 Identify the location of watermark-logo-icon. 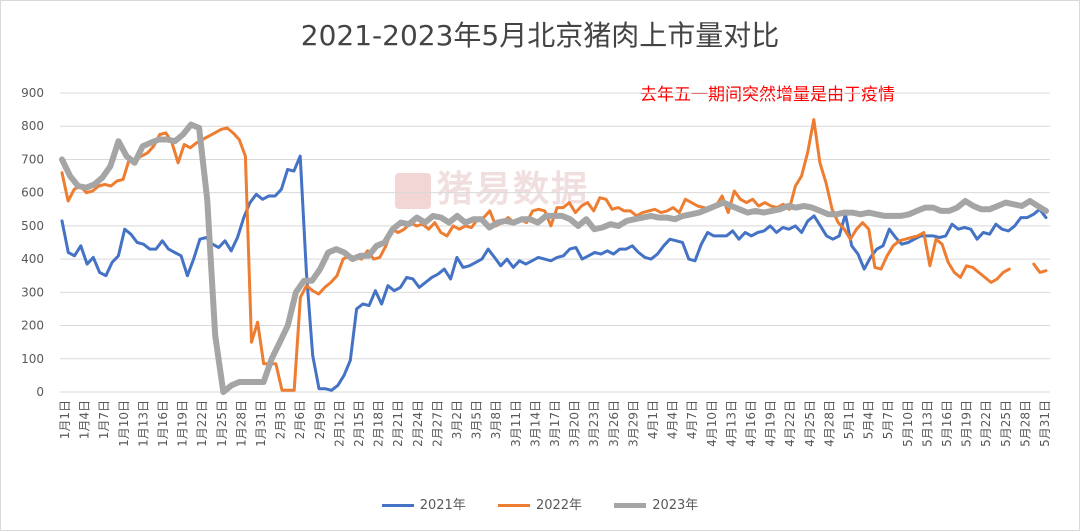
(413, 191).